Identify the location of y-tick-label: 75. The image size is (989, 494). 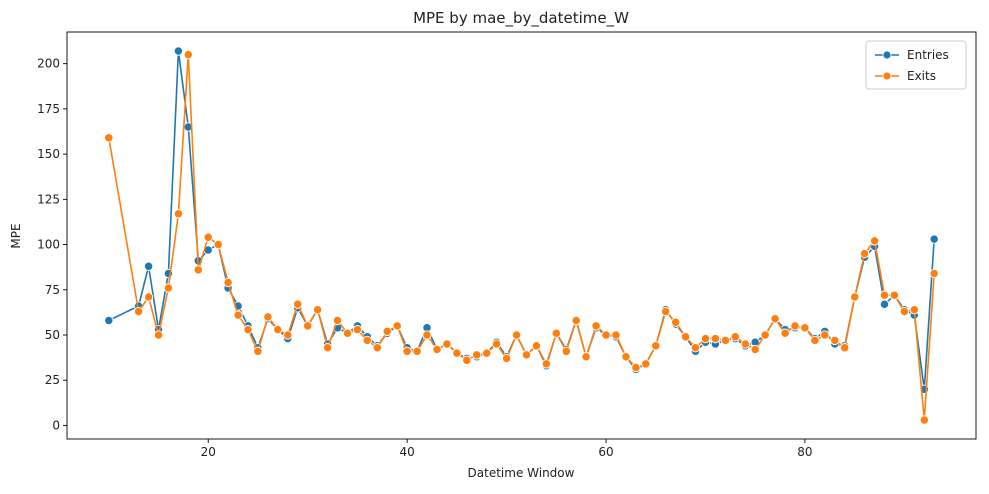
(52, 290).